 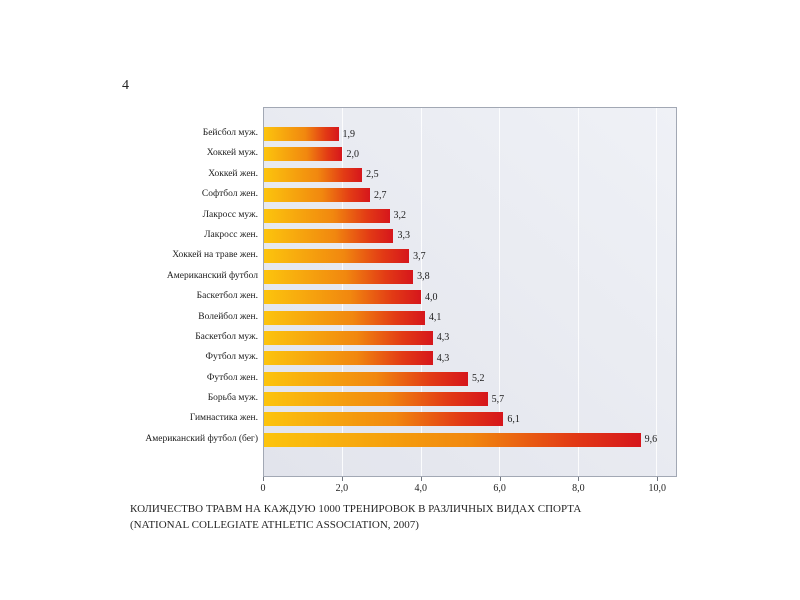 What do you see at coordinates (431, 297) in the screenshot?
I see `bar-value-label: 4,0` at bounding box center [431, 297].